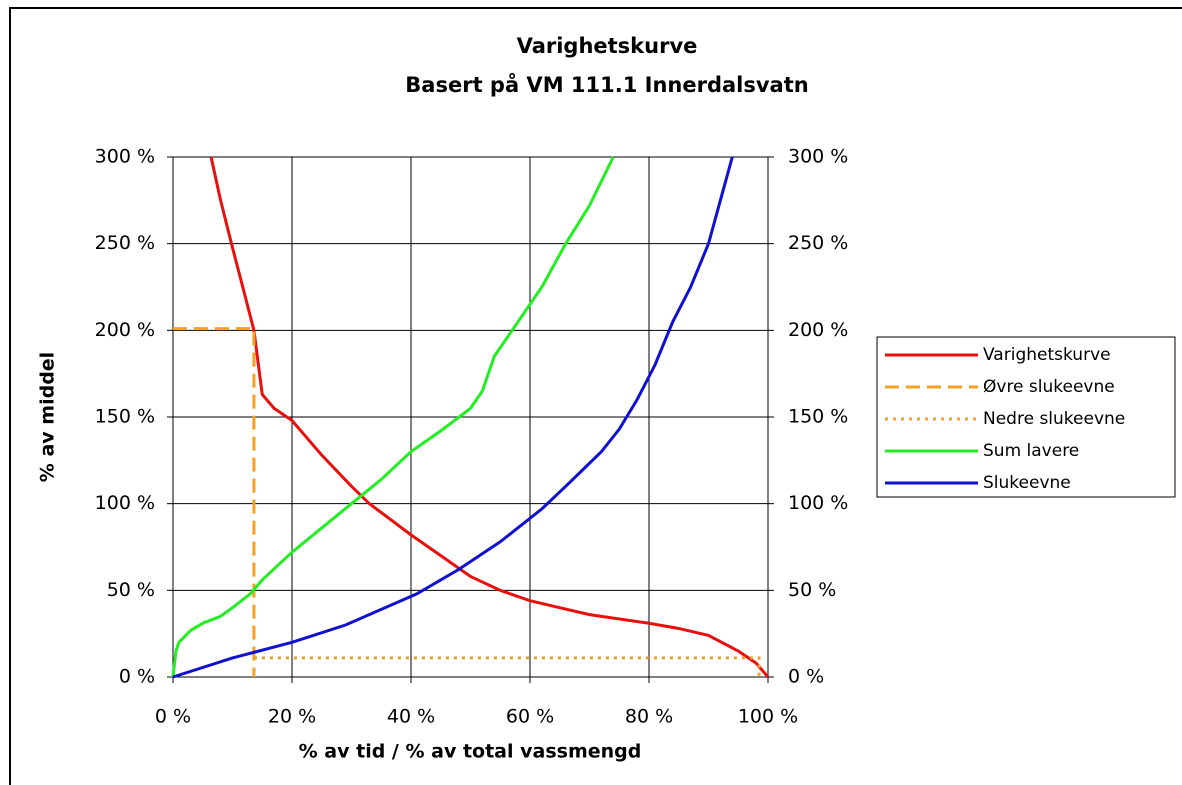 This screenshot has width=1182, height=785. What do you see at coordinates (292, 717) in the screenshot?
I see `x-tick-label: 20 %` at bounding box center [292, 717].